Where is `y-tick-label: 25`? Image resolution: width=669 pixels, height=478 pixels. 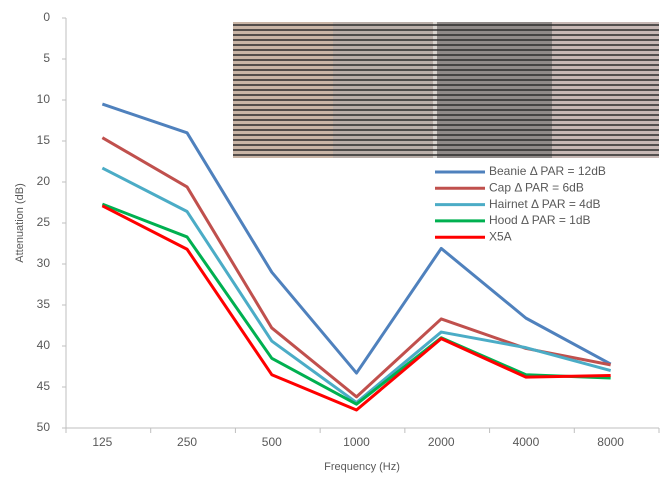 y-tick-label: 25 is located at coordinates (44, 222).